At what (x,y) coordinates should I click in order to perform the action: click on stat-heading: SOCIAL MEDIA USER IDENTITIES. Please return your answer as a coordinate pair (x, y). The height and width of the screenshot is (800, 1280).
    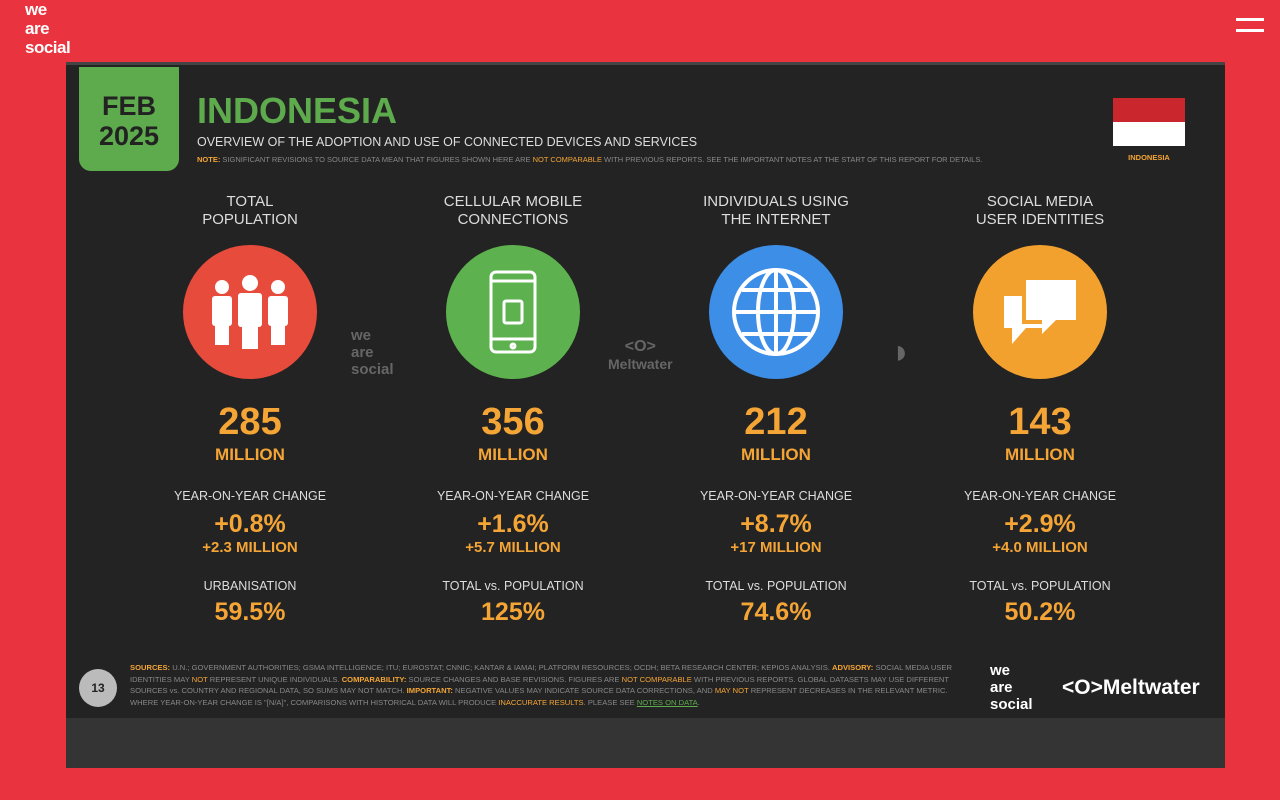
    Looking at the image, I should click on (1040, 210).